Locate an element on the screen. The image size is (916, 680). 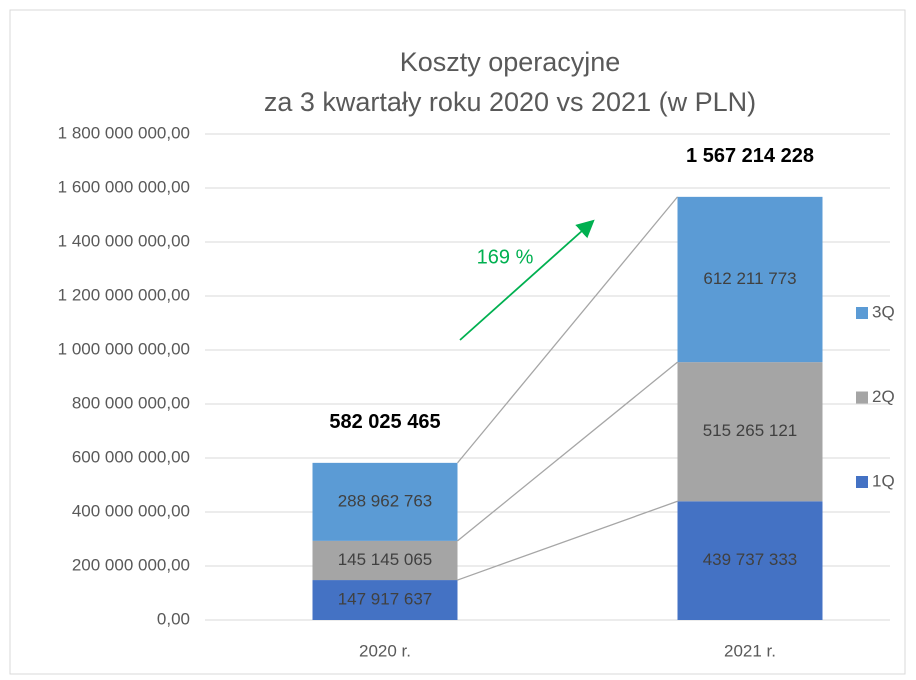
legend-label: 1Q is located at coordinates (883, 480).